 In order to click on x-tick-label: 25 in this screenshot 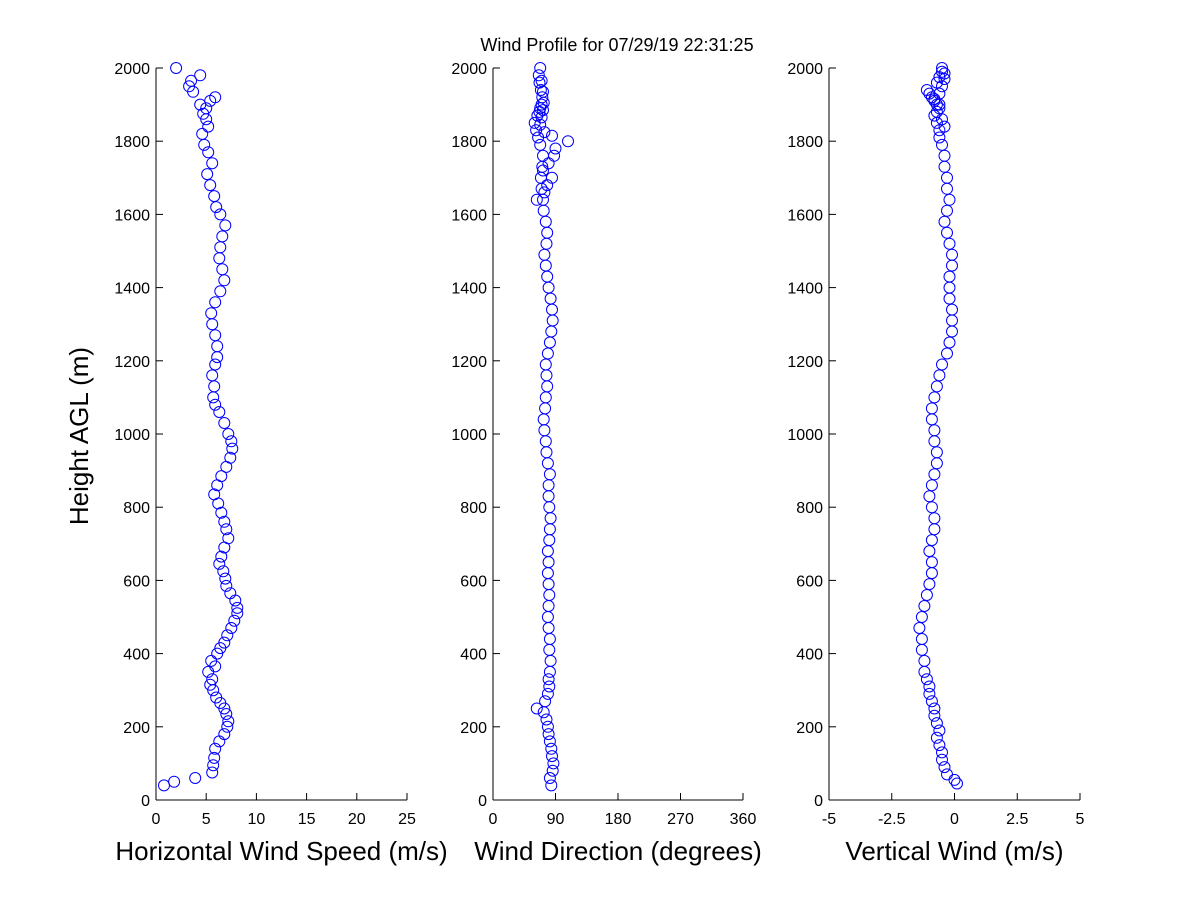, I will do `click(407, 819)`.